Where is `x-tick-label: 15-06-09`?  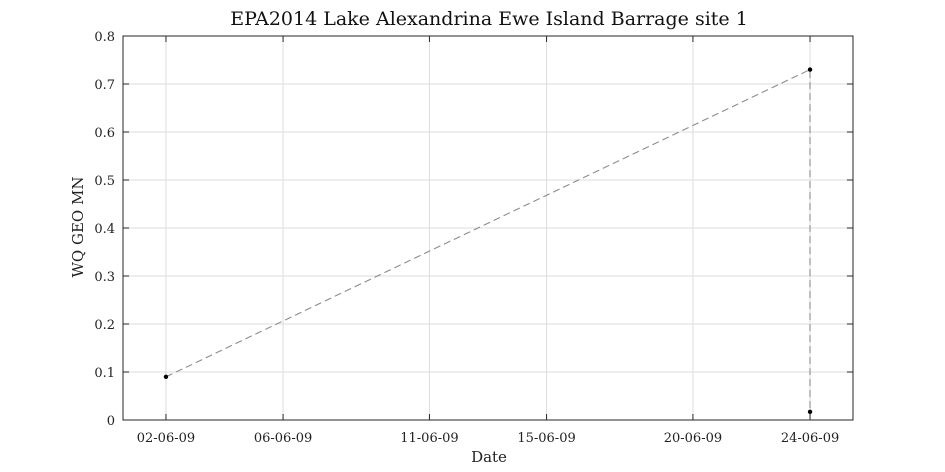
x-tick-label: 15-06-09 is located at coordinates (546, 438).